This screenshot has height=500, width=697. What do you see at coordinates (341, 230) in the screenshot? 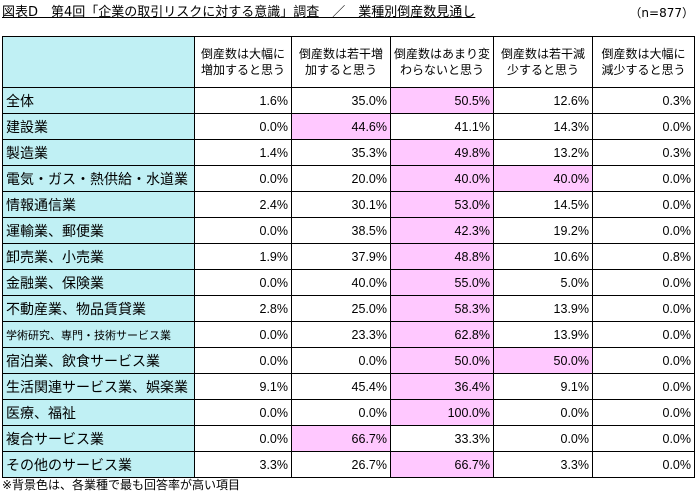
I see `table-cell: 38.5%` at bounding box center [341, 230].